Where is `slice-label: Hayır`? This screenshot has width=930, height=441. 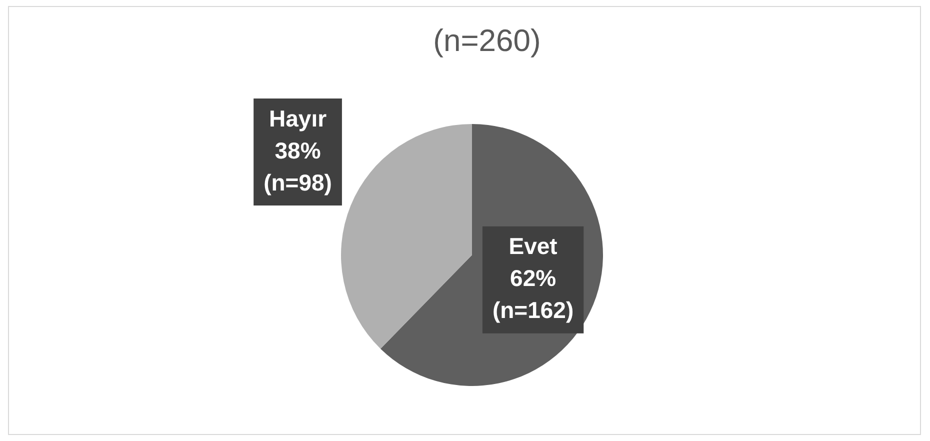 slice-label: Hayır is located at coordinates (297, 118).